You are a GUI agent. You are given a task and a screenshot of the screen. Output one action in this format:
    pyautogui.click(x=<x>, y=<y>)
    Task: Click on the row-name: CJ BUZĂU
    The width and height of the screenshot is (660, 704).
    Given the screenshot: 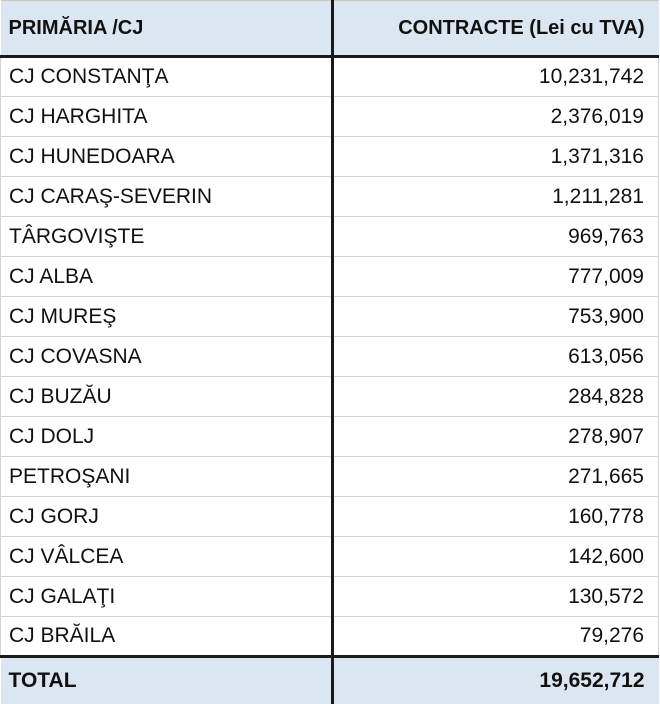 What is the action you would take?
    pyautogui.click(x=167, y=396)
    